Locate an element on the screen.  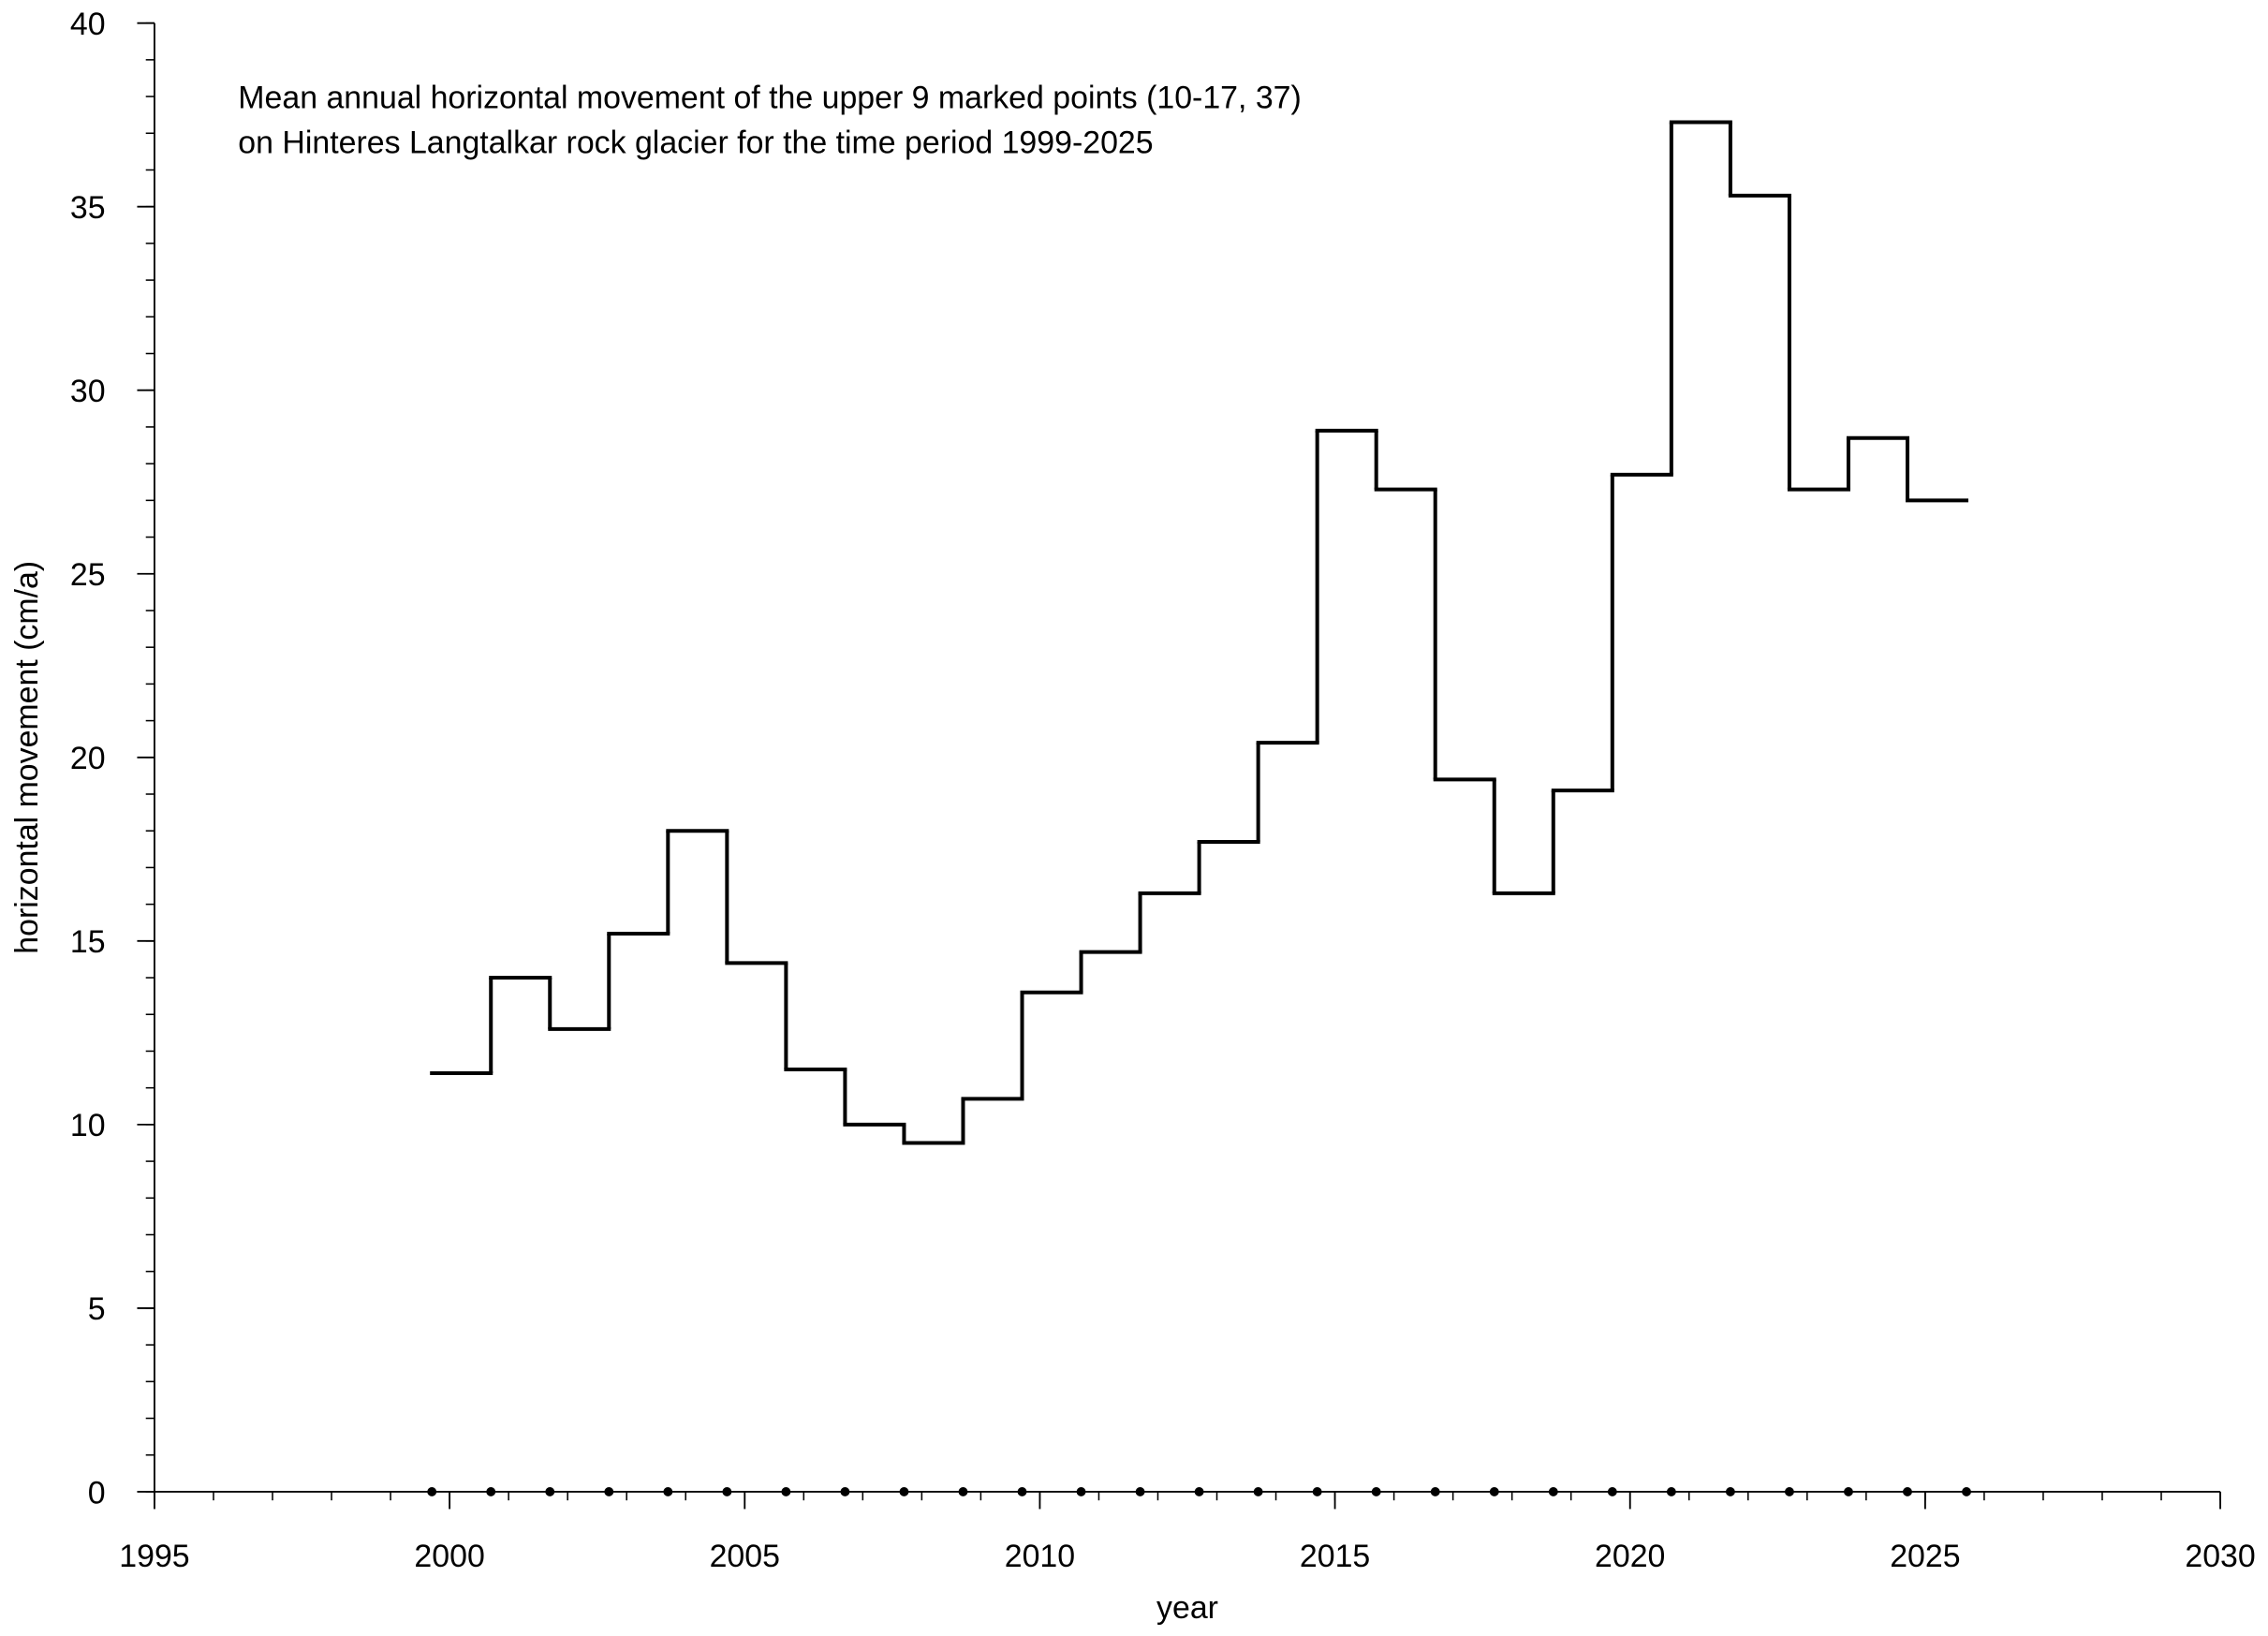
x-tick-label: 2025 is located at coordinates (1925, 1556).